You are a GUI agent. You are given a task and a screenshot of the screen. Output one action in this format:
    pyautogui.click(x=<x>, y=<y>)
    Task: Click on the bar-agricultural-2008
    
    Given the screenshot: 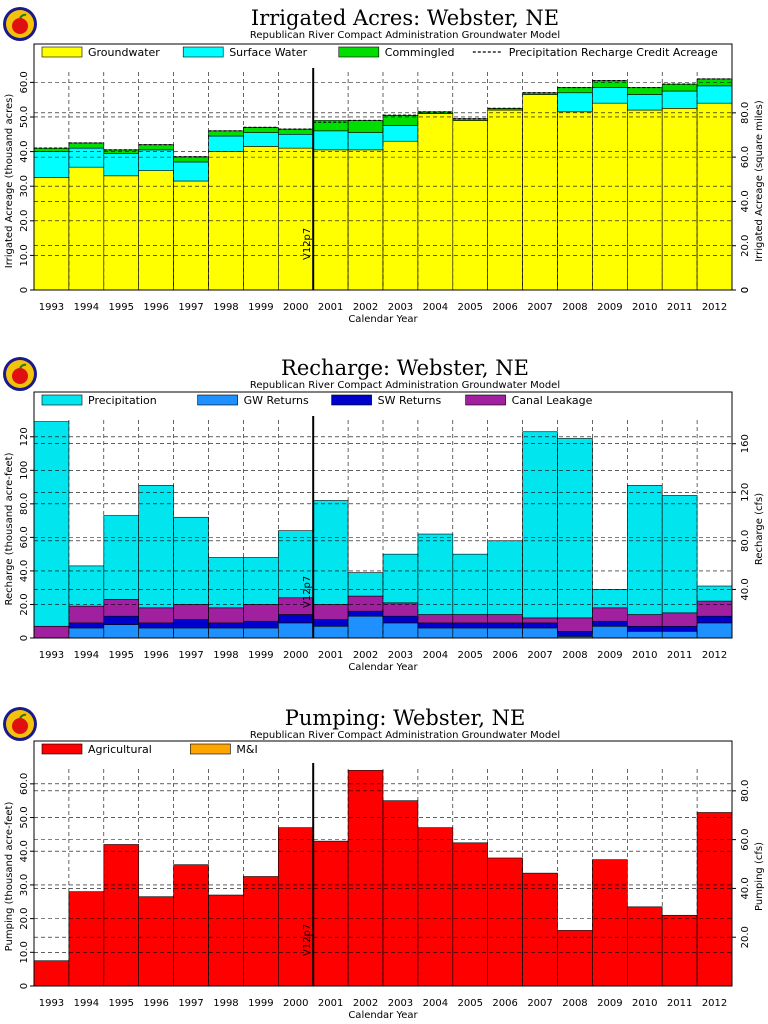 What is the action you would take?
    pyautogui.click(x=575, y=958)
    